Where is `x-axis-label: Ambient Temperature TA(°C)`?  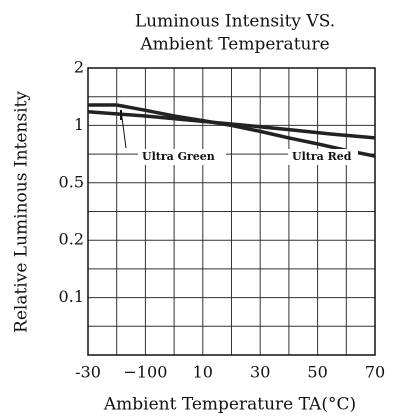 x-axis-label: Ambient Temperature TA(°C) is located at coordinates (229, 405).